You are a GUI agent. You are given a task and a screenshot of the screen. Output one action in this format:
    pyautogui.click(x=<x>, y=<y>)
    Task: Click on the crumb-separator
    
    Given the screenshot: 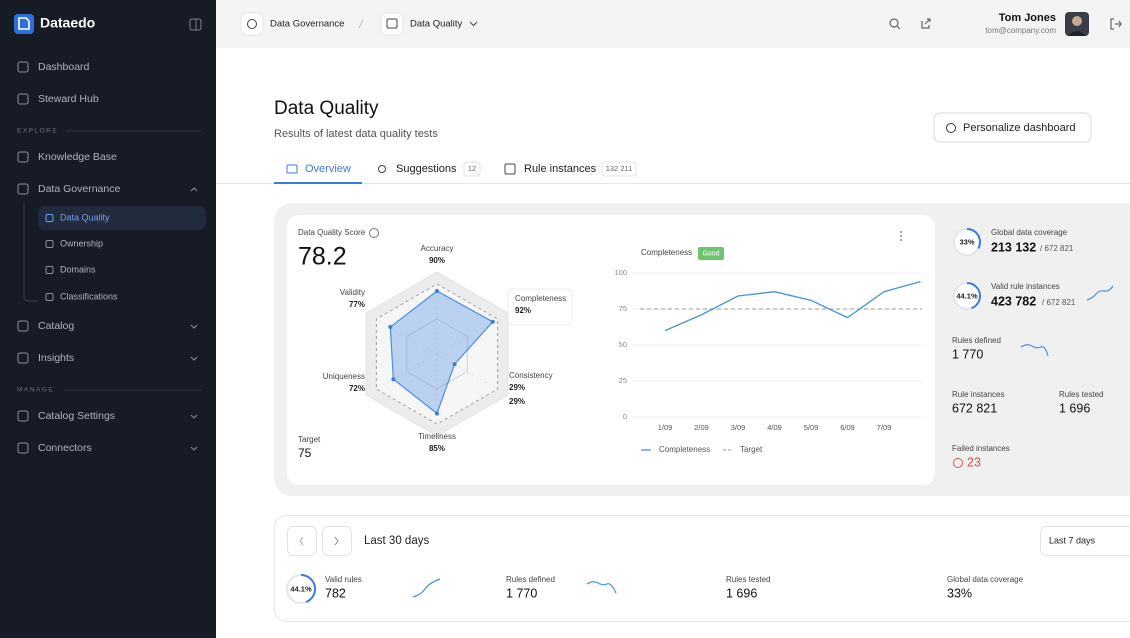 What is the action you would take?
    pyautogui.click(x=361, y=24)
    